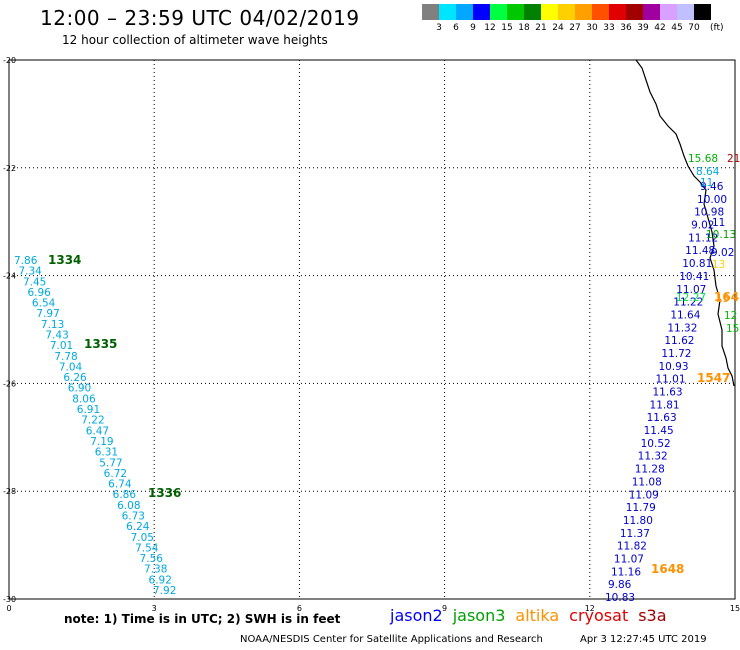 The height and width of the screenshot is (650, 740). I want to click on wave-height-value: 6.24, so click(138, 527).